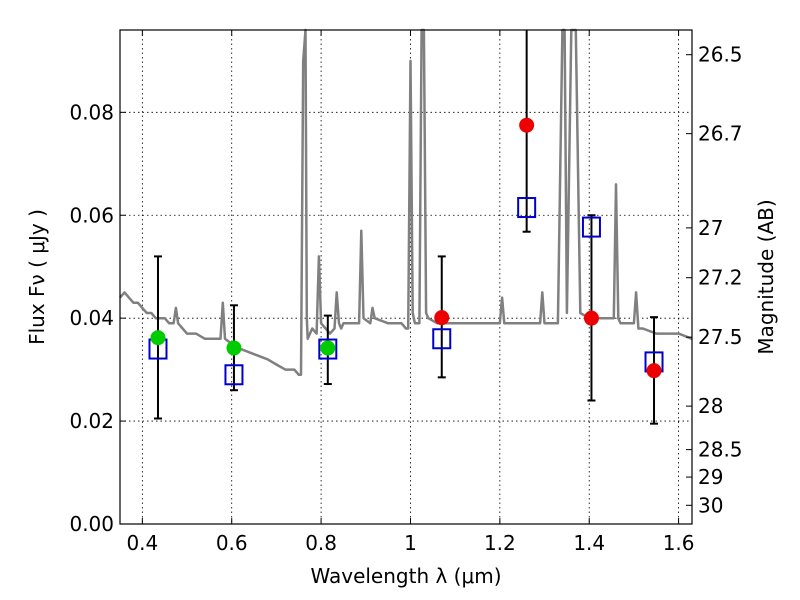  Describe the element at coordinates (91, 112) in the screenshot. I see `y-tick-label: 0.08` at that location.